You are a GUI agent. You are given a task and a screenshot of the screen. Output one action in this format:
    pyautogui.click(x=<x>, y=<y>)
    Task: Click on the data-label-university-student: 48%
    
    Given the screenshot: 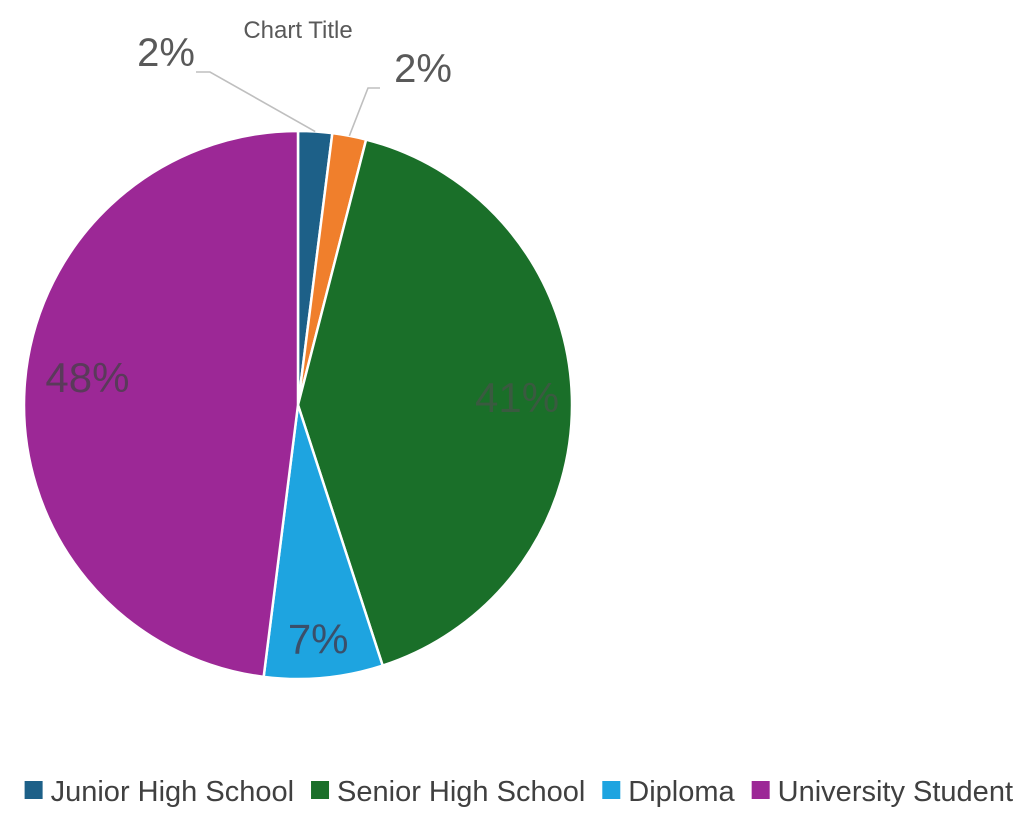 What is the action you would take?
    pyautogui.click(x=87, y=377)
    